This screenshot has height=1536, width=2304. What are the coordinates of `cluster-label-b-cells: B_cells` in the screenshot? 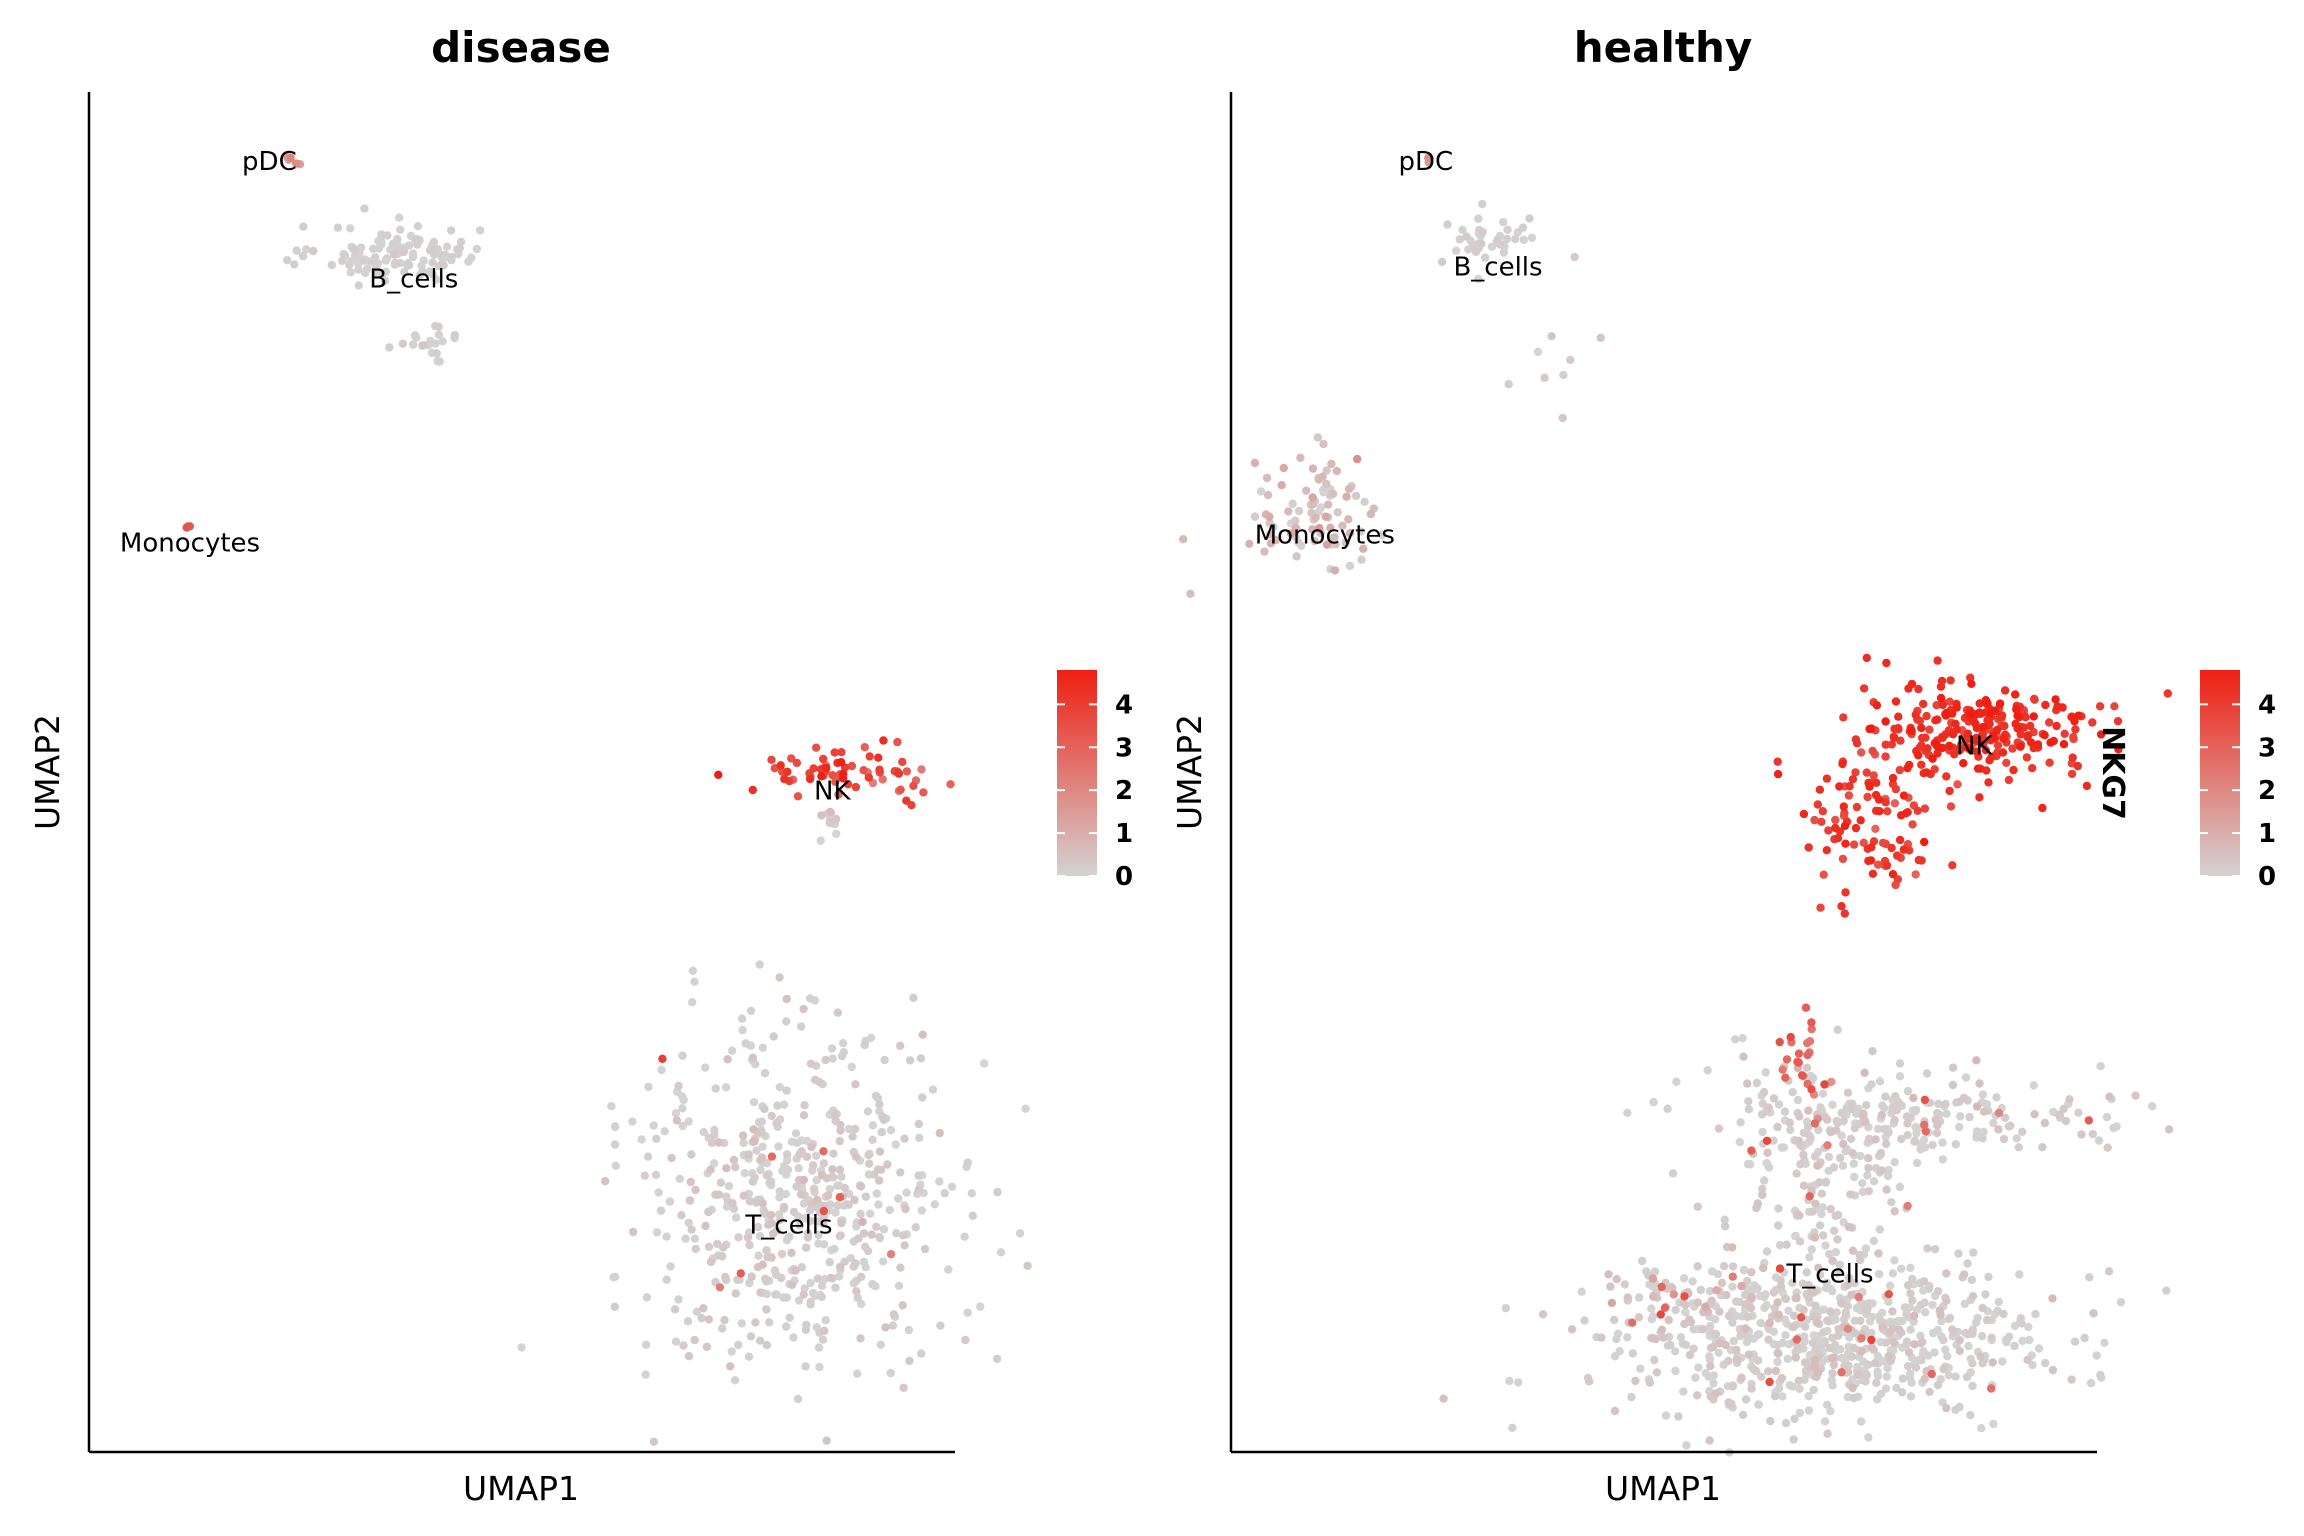 It's located at (413, 280).